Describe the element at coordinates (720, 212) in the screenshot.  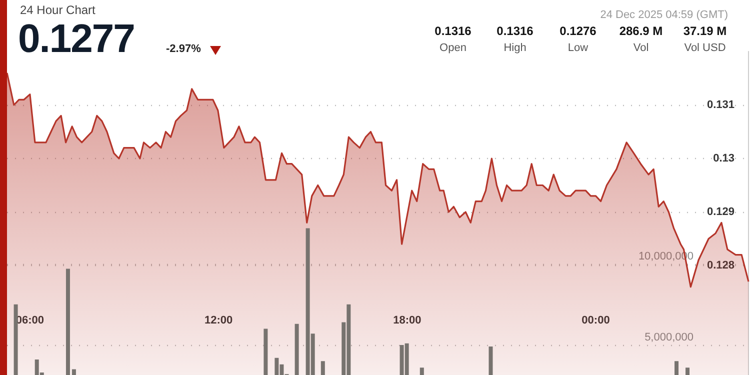
I see `y-tick-label: 0.129` at that location.